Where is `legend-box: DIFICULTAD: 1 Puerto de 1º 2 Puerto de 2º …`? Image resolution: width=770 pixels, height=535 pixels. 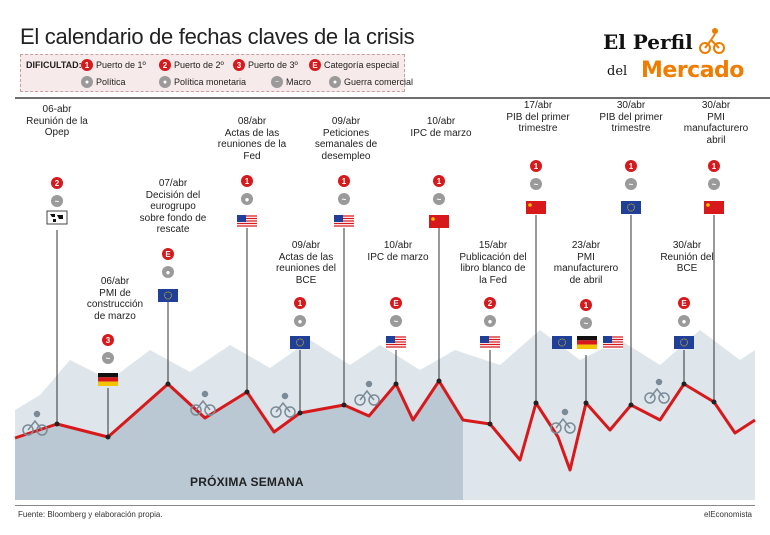
legend-box: DIFICULTAD: 1 Puerto de 1º 2 Puerto de 2º … is located at coordinates (216, 73).